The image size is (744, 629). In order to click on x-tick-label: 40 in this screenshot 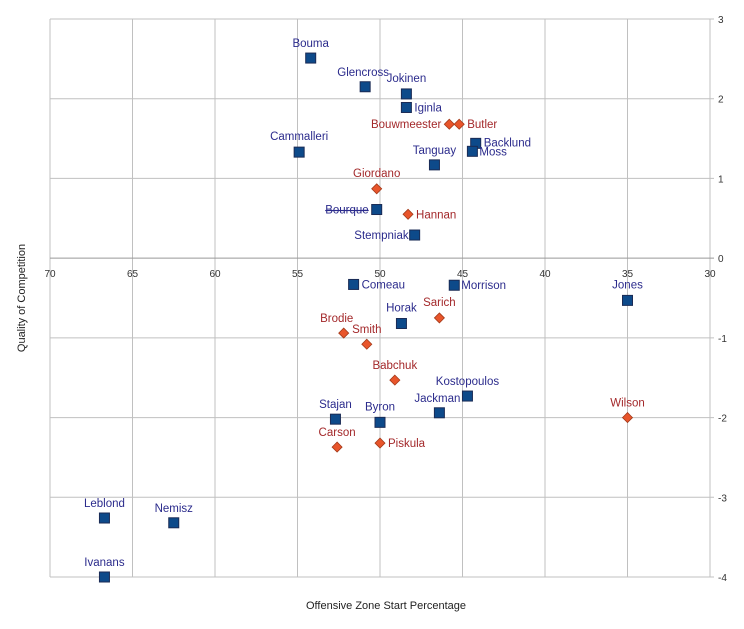, I will do `click(545, 274)`.